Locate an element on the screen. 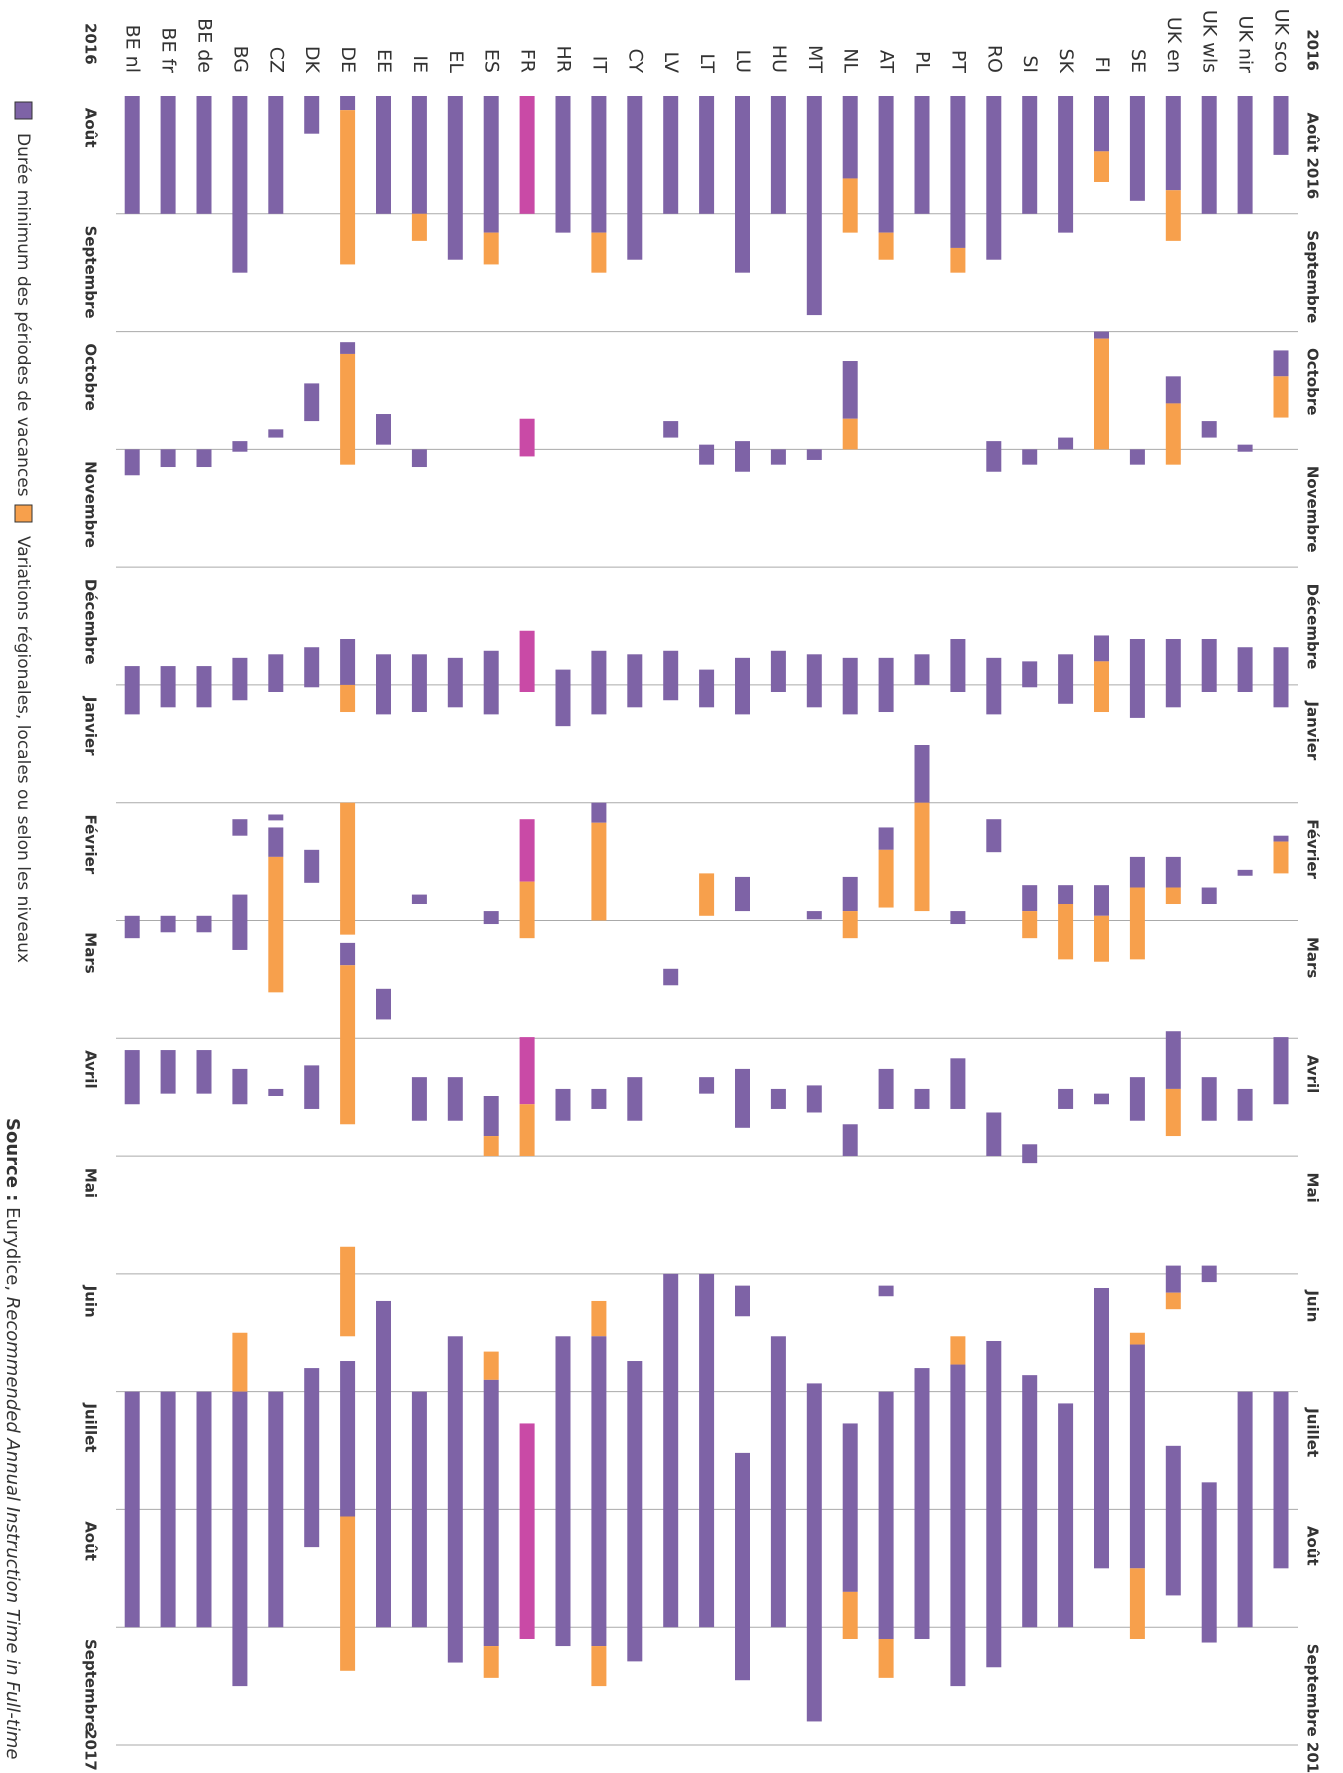 The width and height of the screenshot is (1343, 1773). x-tick-label: Juillet is located at coordinates (91, 1427).